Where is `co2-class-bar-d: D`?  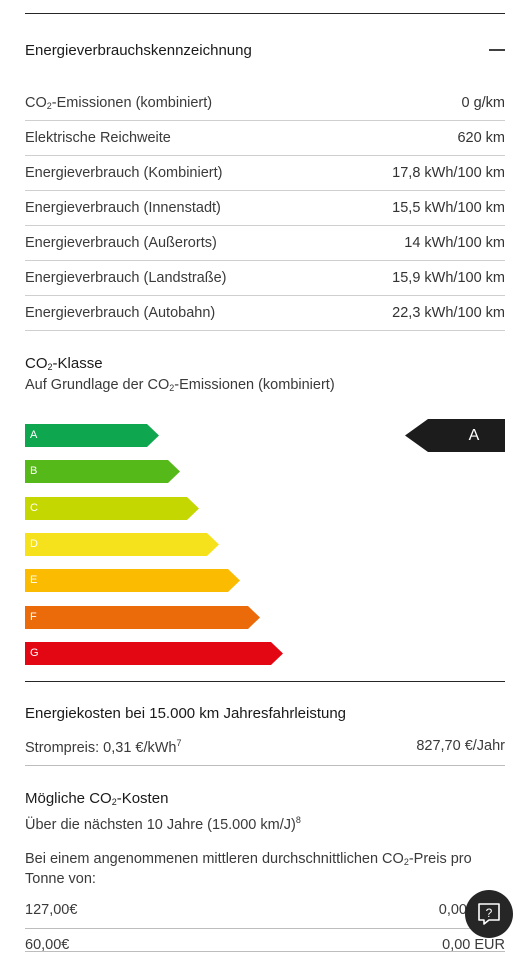 co2-class-bar-d: D is located at coordinates (122, 544).